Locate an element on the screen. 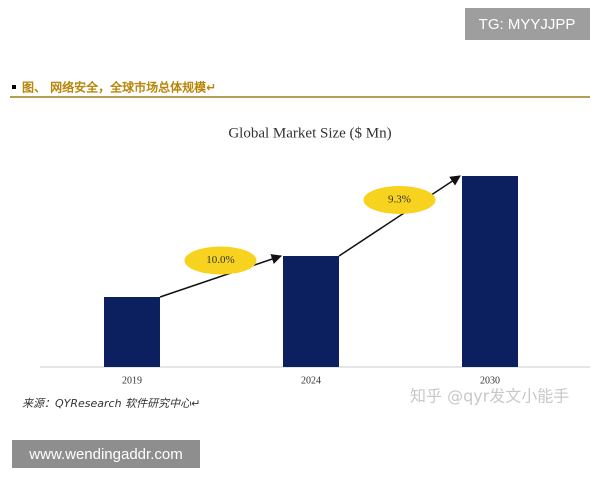 The width and height of the screenshot is (600, 485). annotation: 9.3% is located at coordinates (399, 200).